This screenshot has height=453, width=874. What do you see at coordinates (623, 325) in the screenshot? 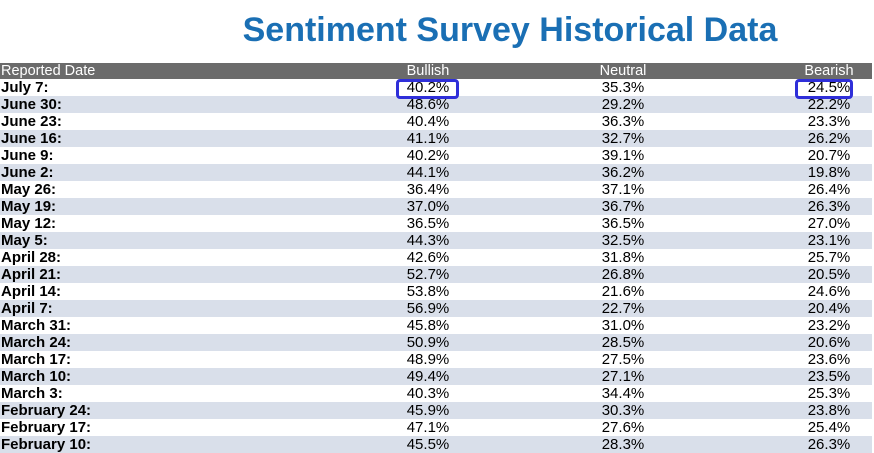
I see `cell-neutral: 31.0%` at bounding box center [623, 325].